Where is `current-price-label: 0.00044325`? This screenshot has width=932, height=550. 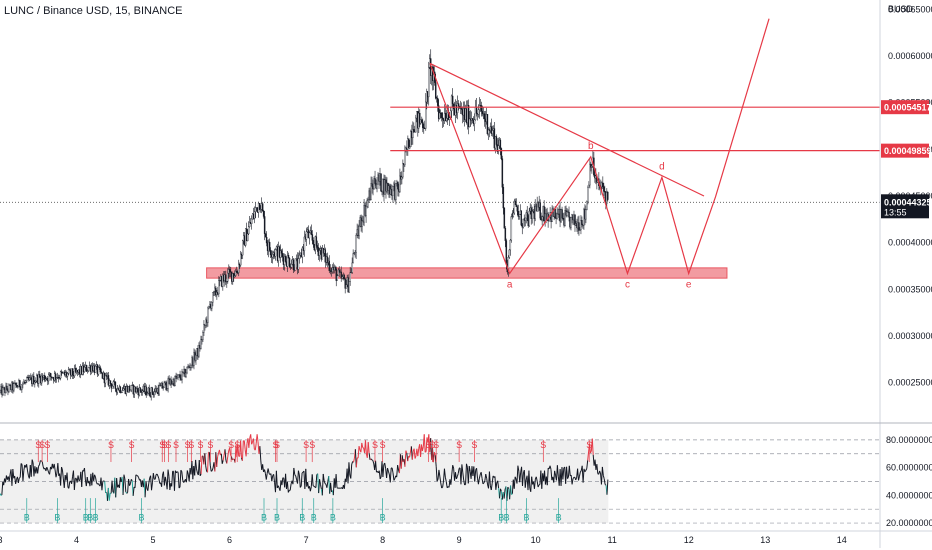 current-price-label: 0.00044325 is located at coordinates (908, 202).